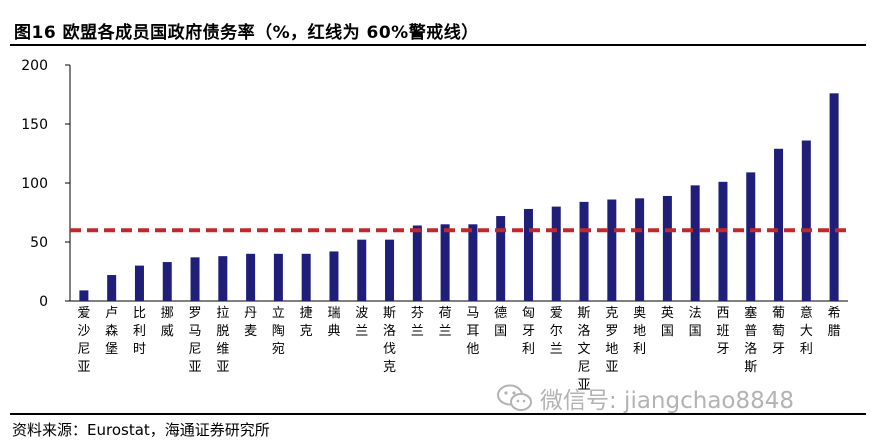  Describe the element at coordinates (750, 340) in the screenshot. I see `category-label: 塞普洛斯` at that location.